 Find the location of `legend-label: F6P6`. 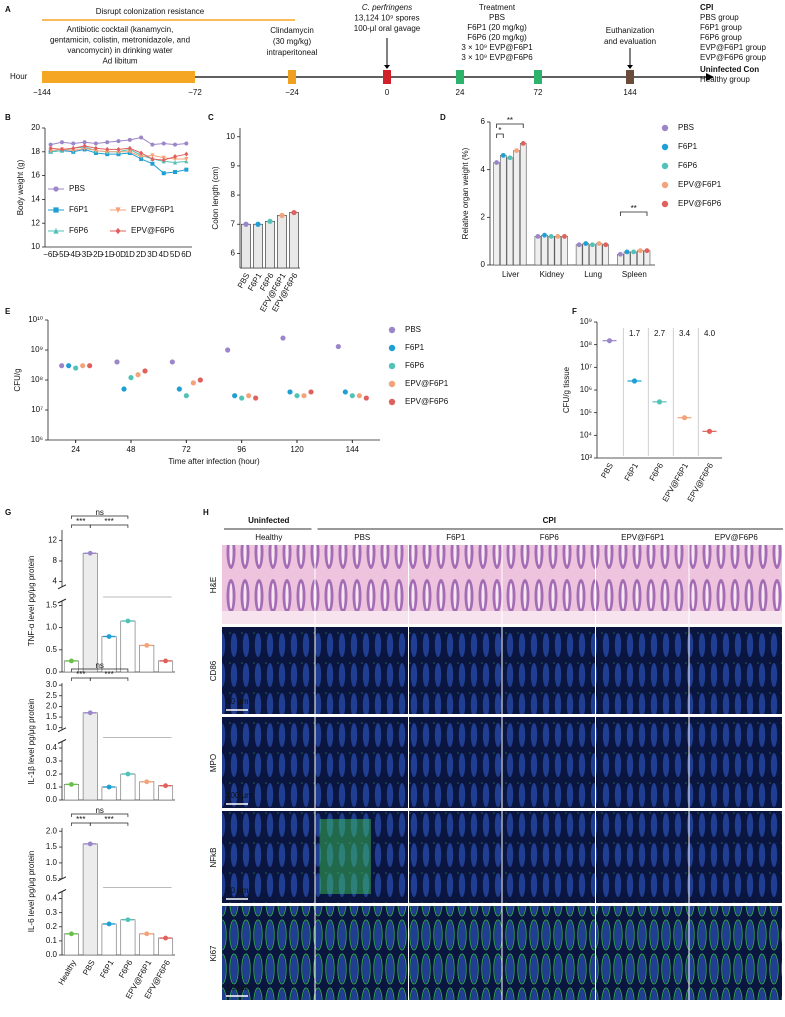

legend-label: F6P6 is located at coordinates (415, 365).